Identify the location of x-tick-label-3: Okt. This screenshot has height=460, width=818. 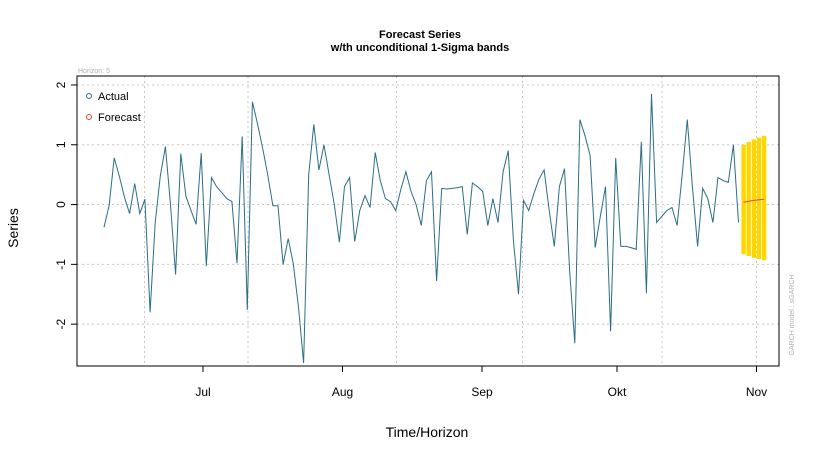
(617, 392).